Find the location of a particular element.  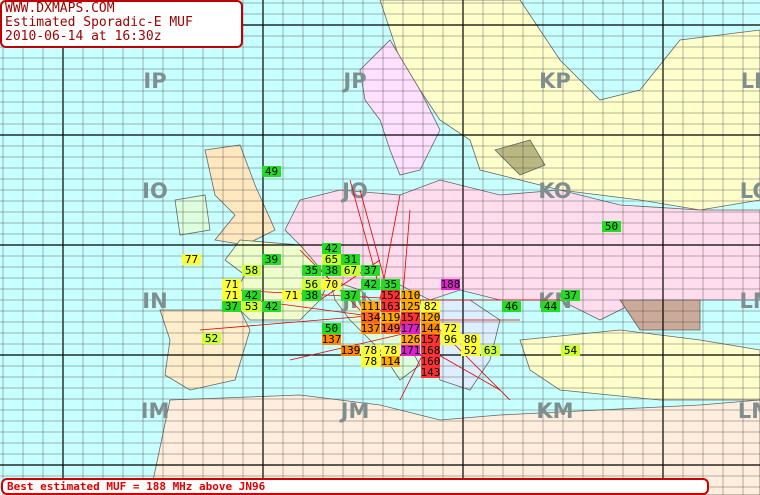

field-label: LP is located at coordinates (750, 81).